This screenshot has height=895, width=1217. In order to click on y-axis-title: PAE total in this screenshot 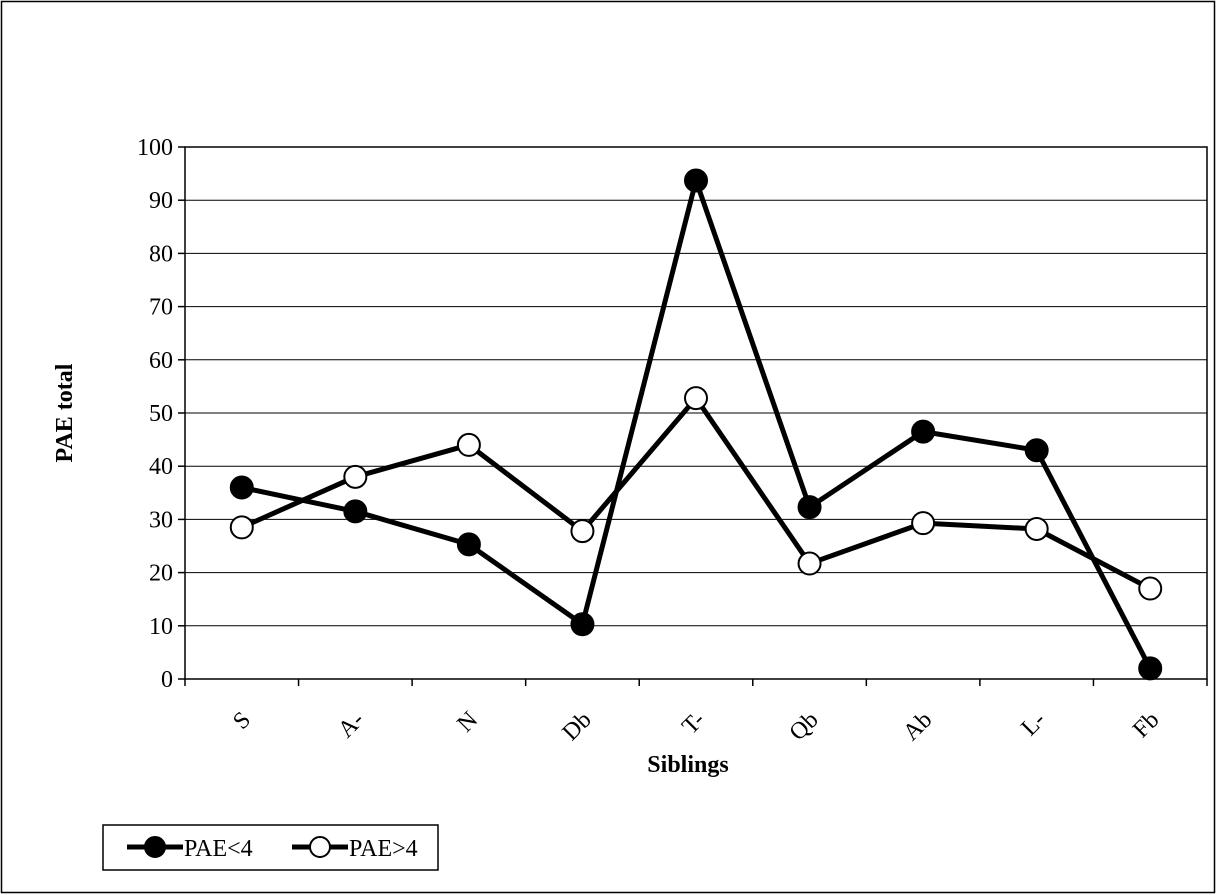, I will do `click(65, 412)`.